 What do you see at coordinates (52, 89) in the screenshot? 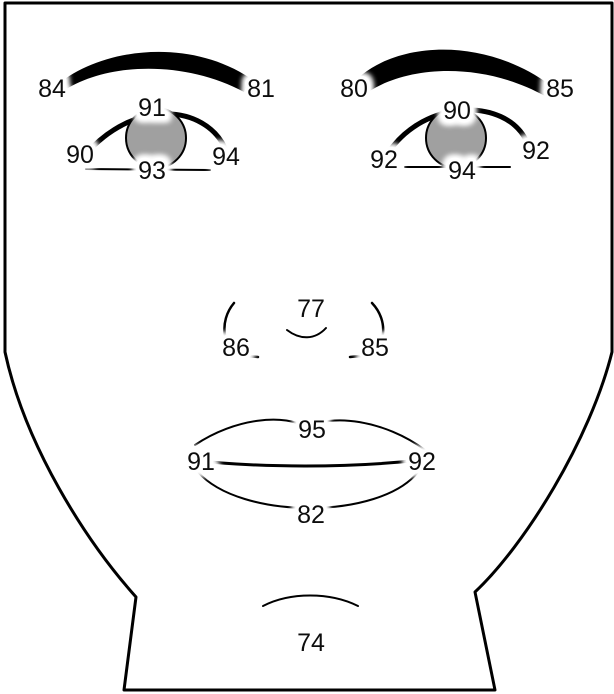
I see `left-brow-outer-label: 84` at bounding box center [52, 89].